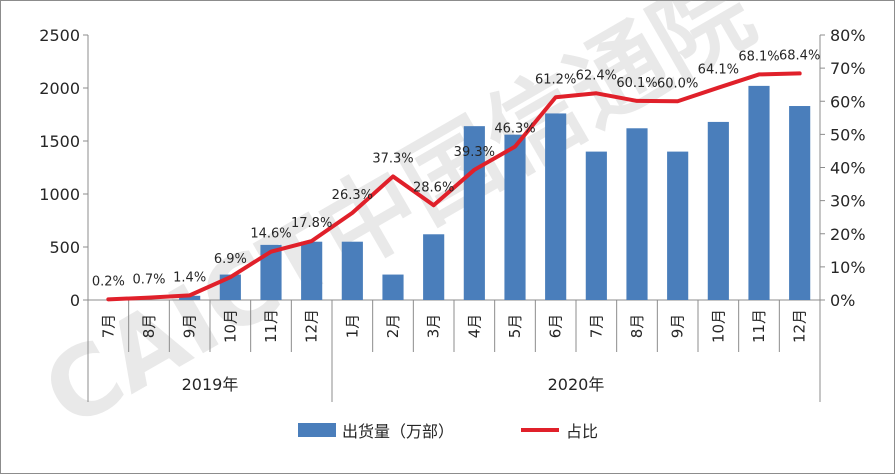 This screenshot has height=474, width=895. What do you see at coordinates (514, 129) in the screenshot?
I see `data-label: 46.3%` at bounding box center [514, 129].